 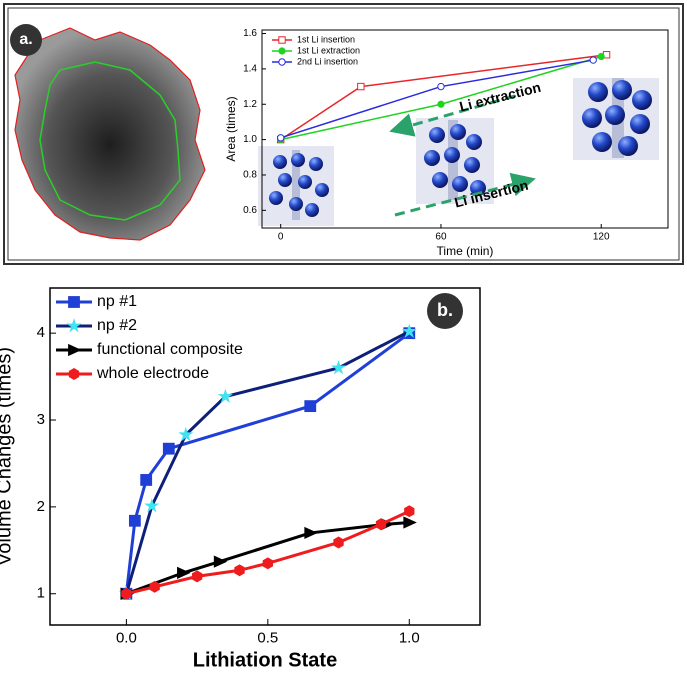 I want to click on y-tick-label: 3, so click(x=41, y=419).